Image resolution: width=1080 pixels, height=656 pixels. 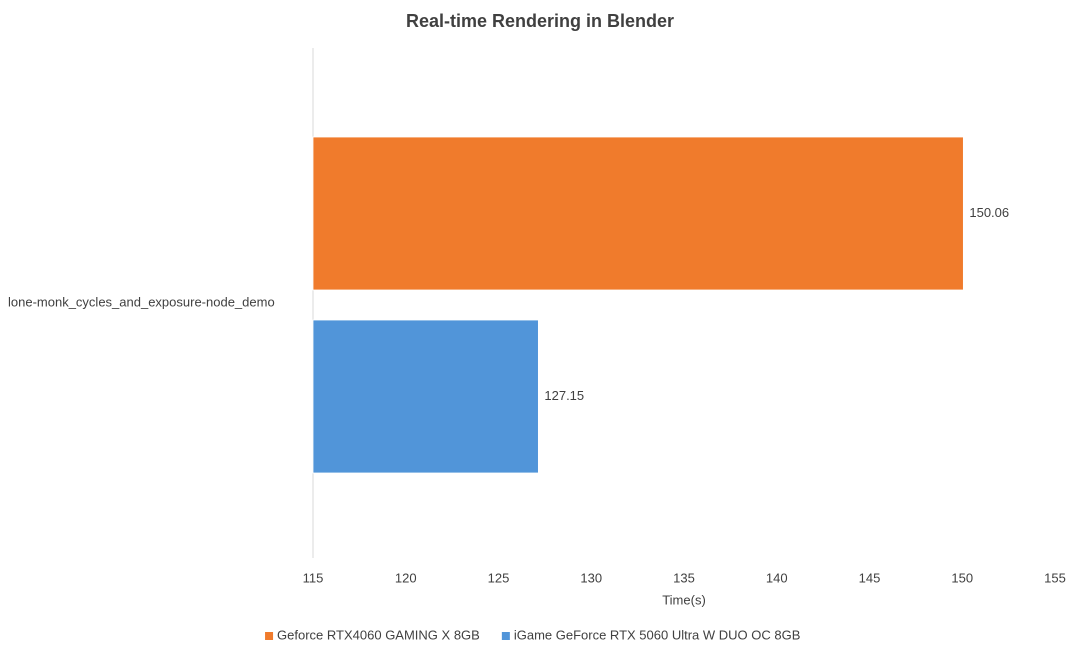 What do you see at coordinates (1055, 577) in the screenshot?
I see `x-tick-label: 155` at bounding box center [1055, 577].